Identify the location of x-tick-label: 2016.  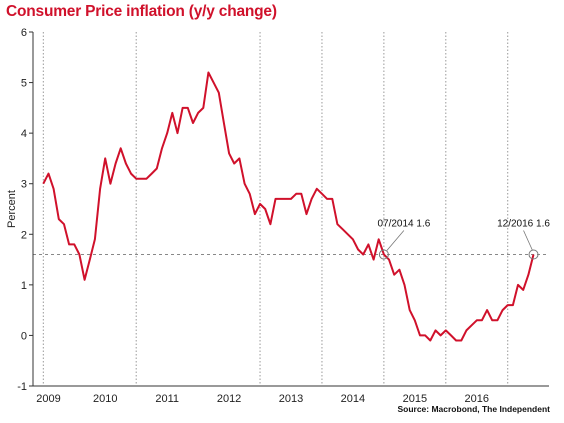
(477, 399).